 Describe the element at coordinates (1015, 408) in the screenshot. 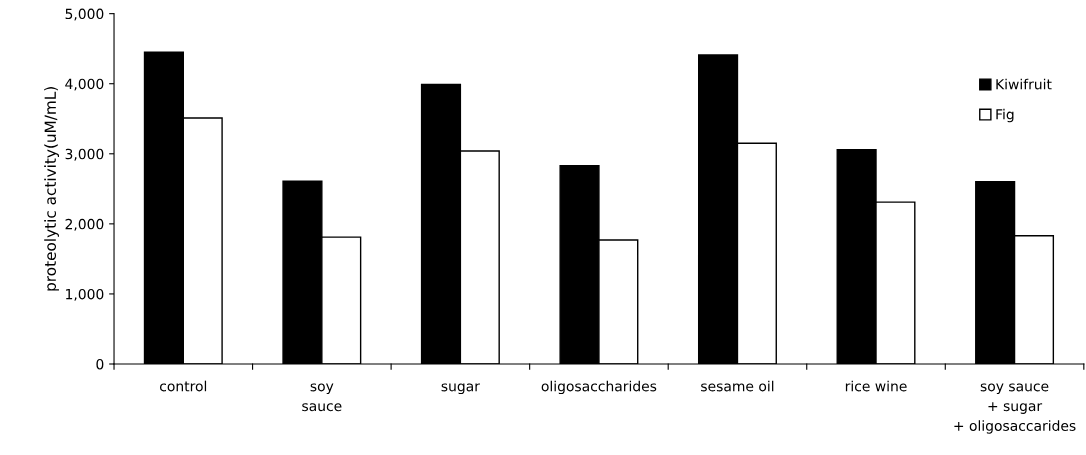

I see `x-tick-label: soy sauce + sugar + oligosaccarides` at that location.